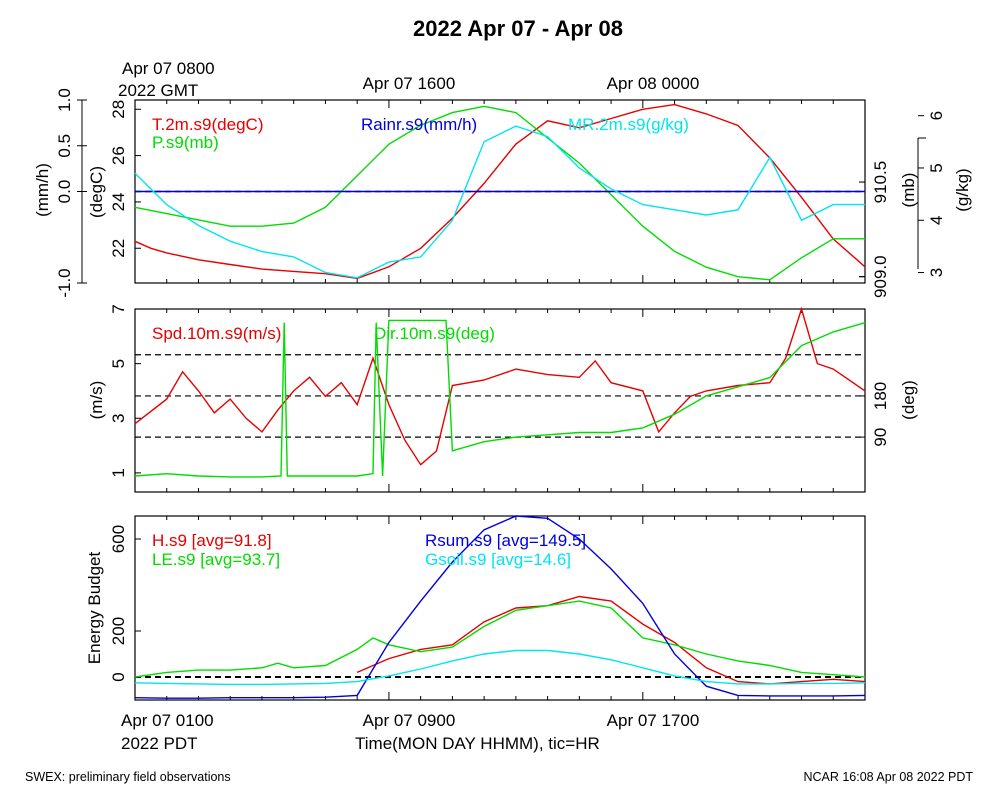  What do you see at coordinates (207, 124) in the screenshot?
I see `legend-temp: T.2m.s9(degC)` at bounding box center [207, 124].